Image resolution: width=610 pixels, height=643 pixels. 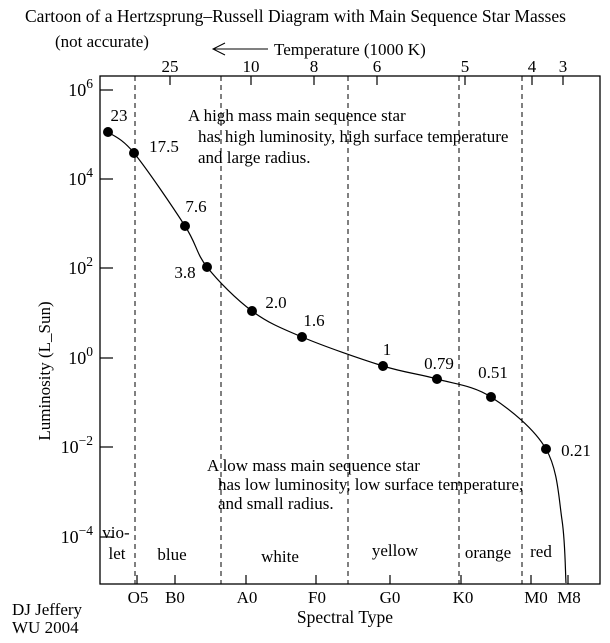 What do you see at coordinates (138, 597) in the screenshot?
I see `spectral-tick-label: O5` at bounding box center [138, 597].